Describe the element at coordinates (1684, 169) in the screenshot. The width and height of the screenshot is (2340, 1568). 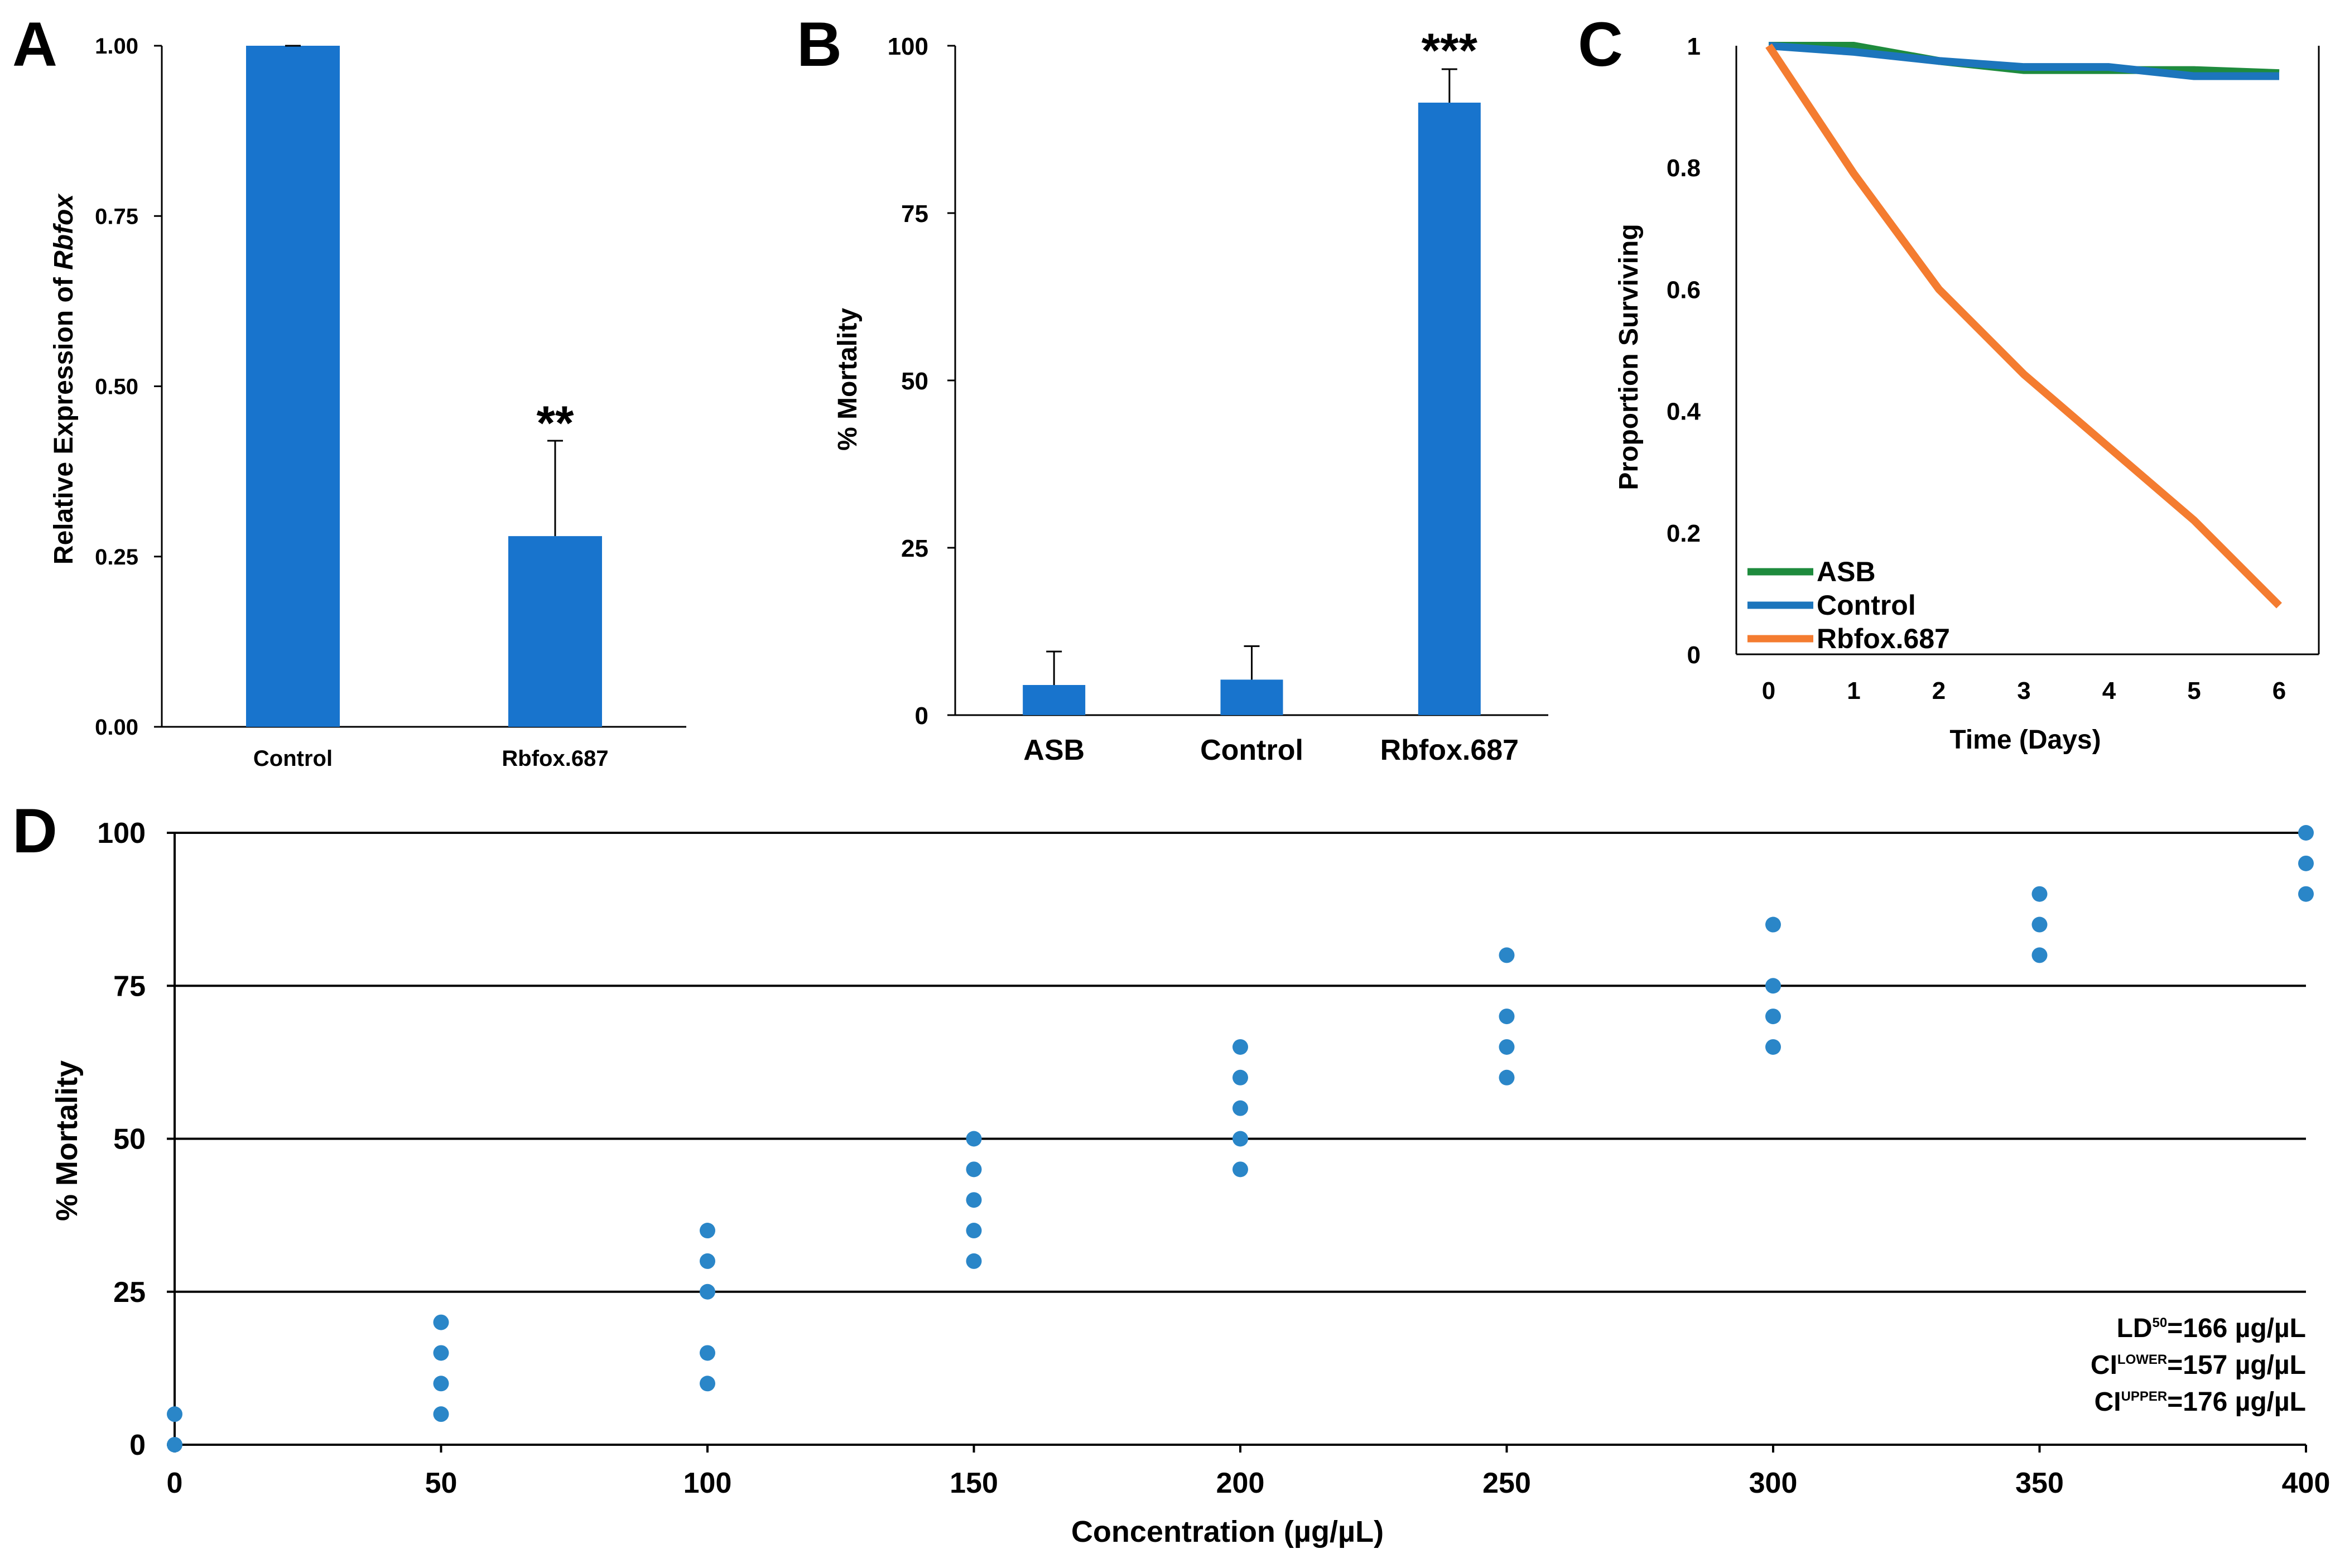
I see `panel-c-ytick-label: 0.8` at that location.